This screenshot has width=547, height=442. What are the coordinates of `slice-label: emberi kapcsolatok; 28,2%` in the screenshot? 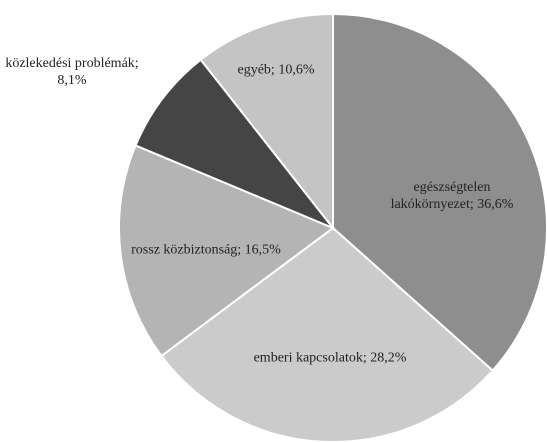 It's located at (330, 358).